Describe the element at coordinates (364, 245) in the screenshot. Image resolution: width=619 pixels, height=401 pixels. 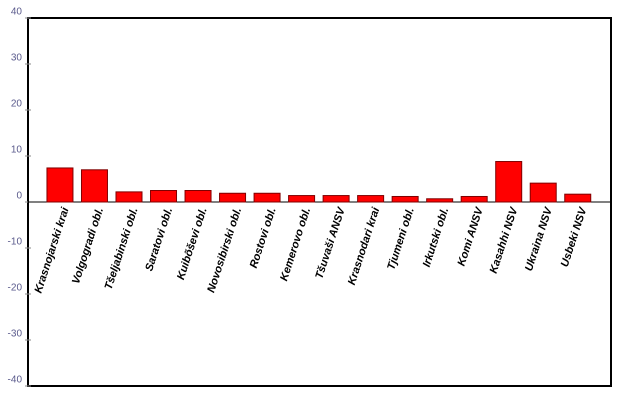
I see `x-tick-label: Krasnodari krai` at that location.